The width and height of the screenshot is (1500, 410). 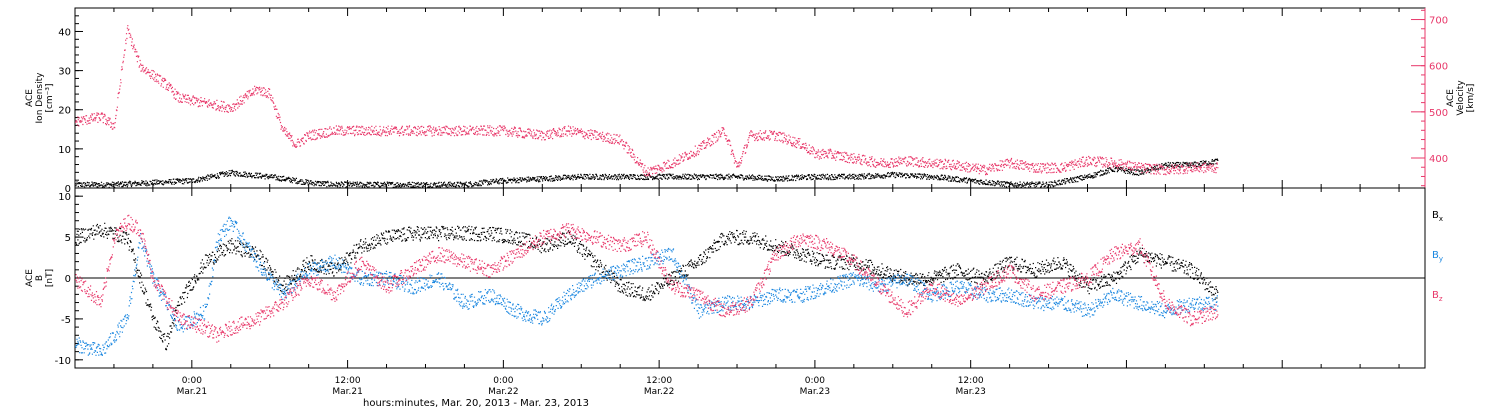 What do you see at coordinates (1438, 67) in the screenshot?
I see `right-ytick-label: 600` at bounding box center [1438, 67].